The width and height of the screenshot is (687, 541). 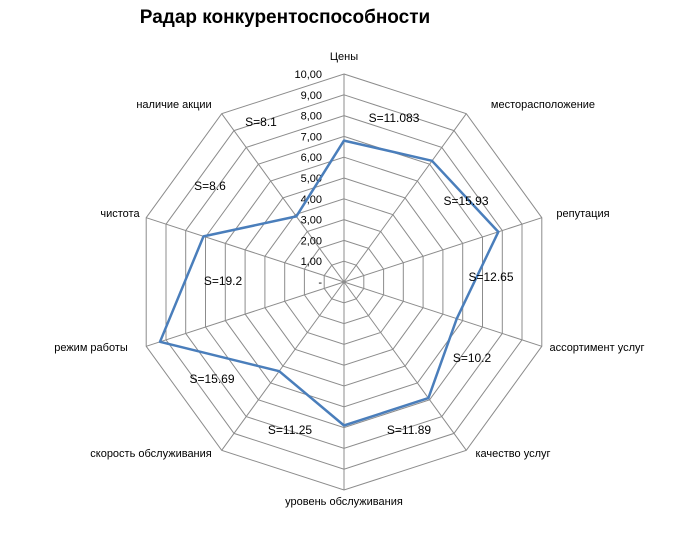 I want to click on area-annotation: S=8.6, so click(x=210, y=186).